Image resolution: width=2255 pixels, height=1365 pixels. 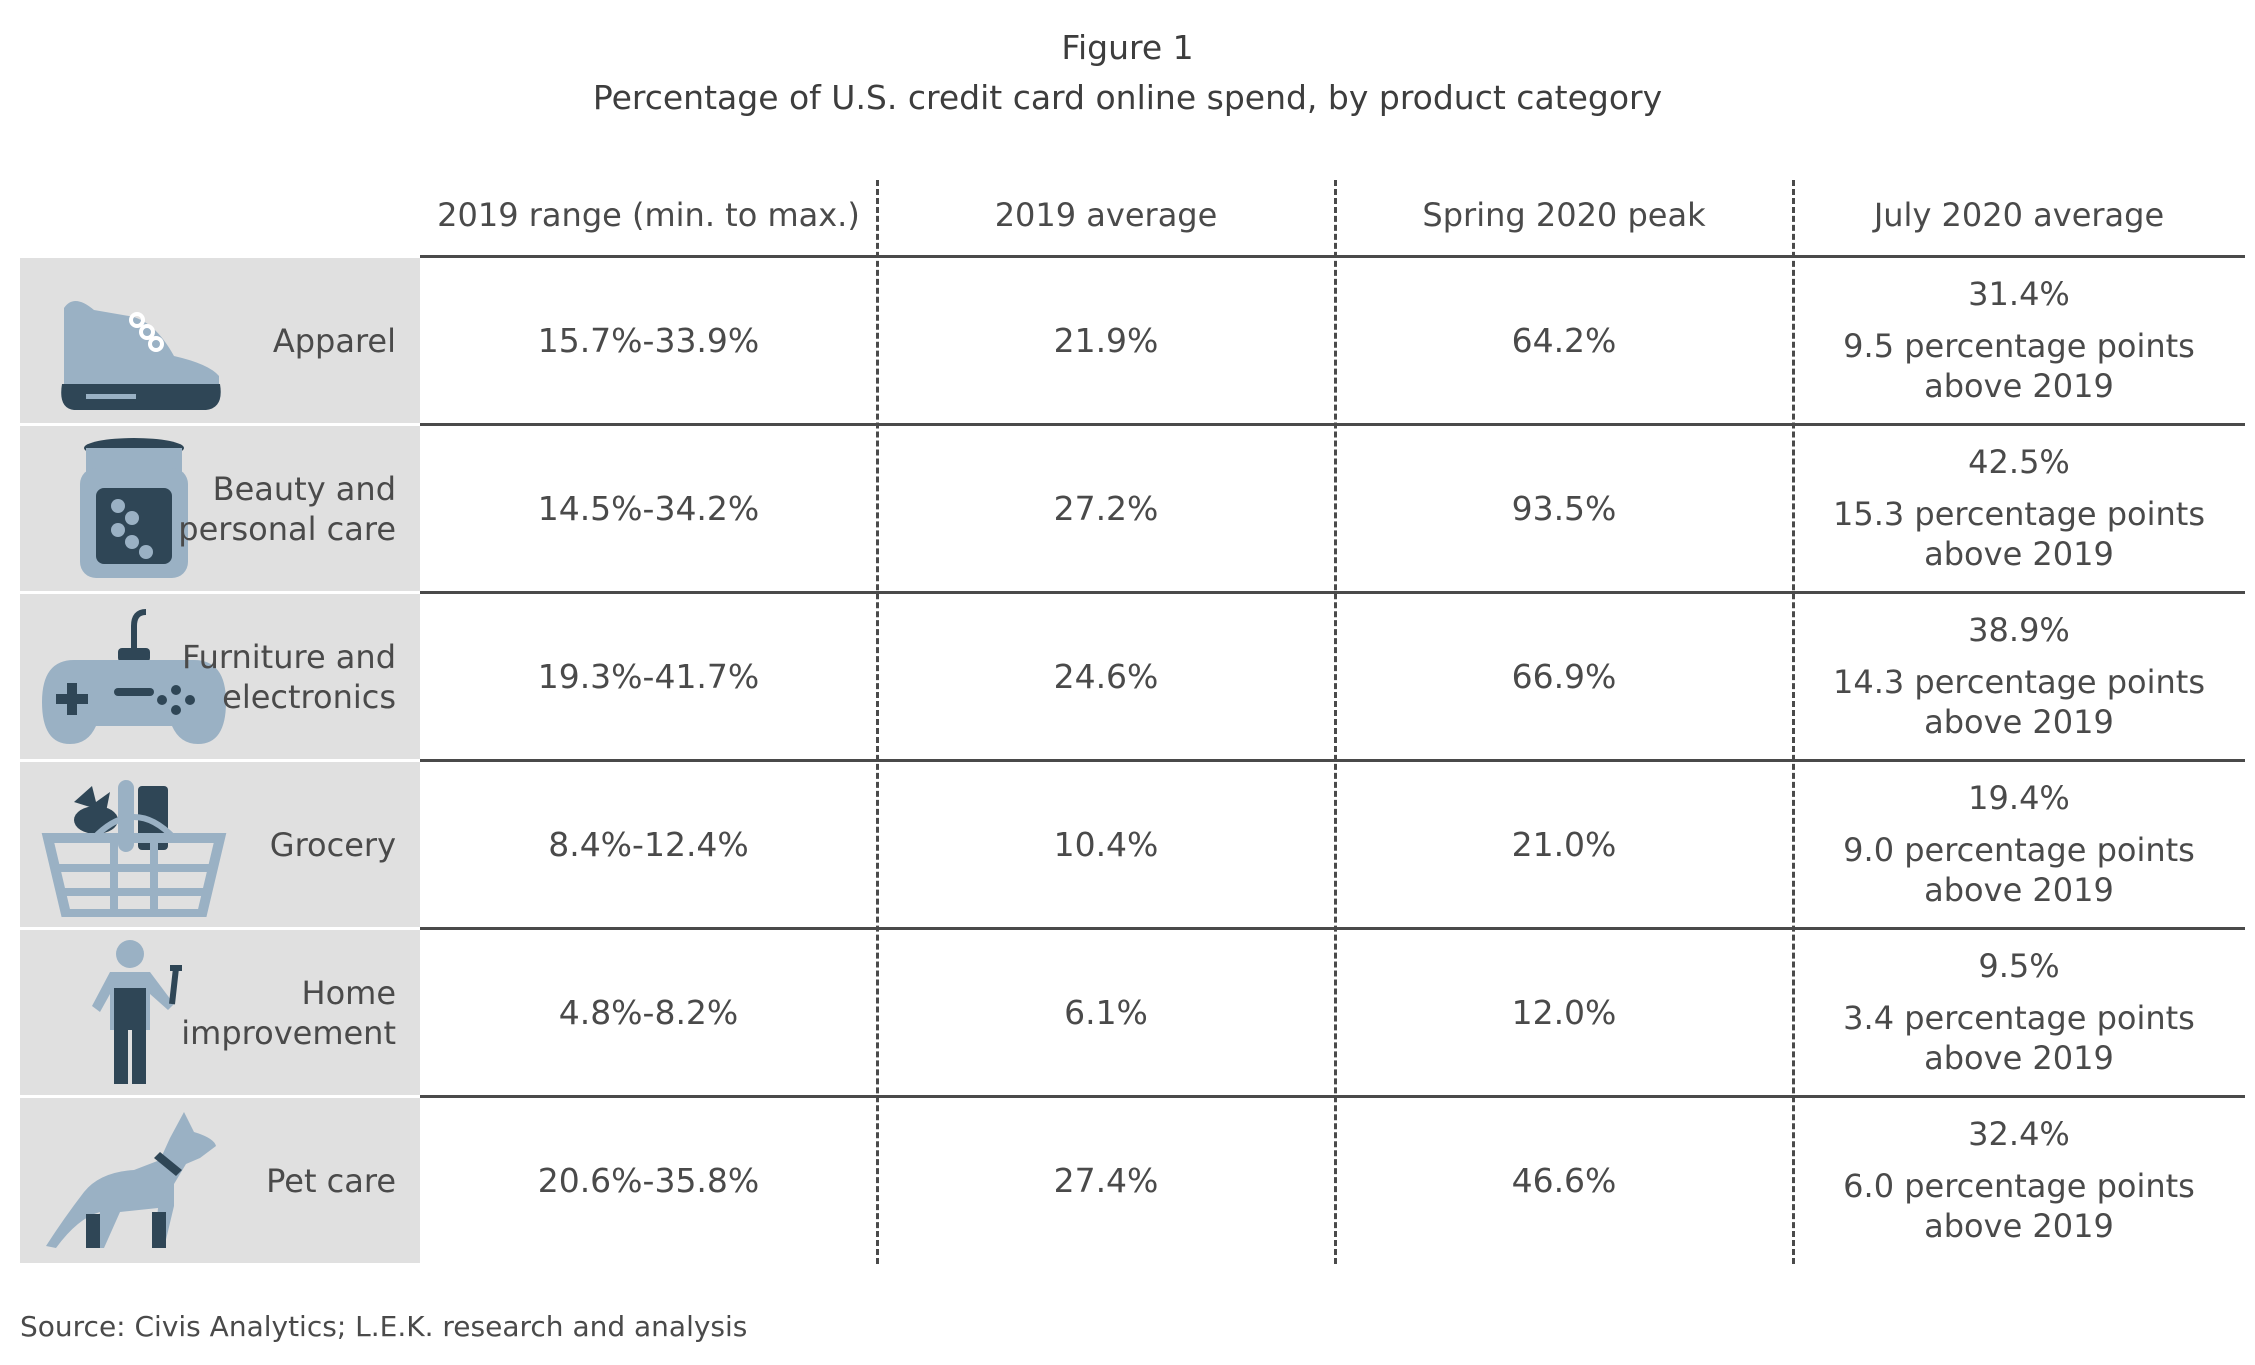 I want to click on july-2020-value: 38.9%, so click(x=2019, y=630).